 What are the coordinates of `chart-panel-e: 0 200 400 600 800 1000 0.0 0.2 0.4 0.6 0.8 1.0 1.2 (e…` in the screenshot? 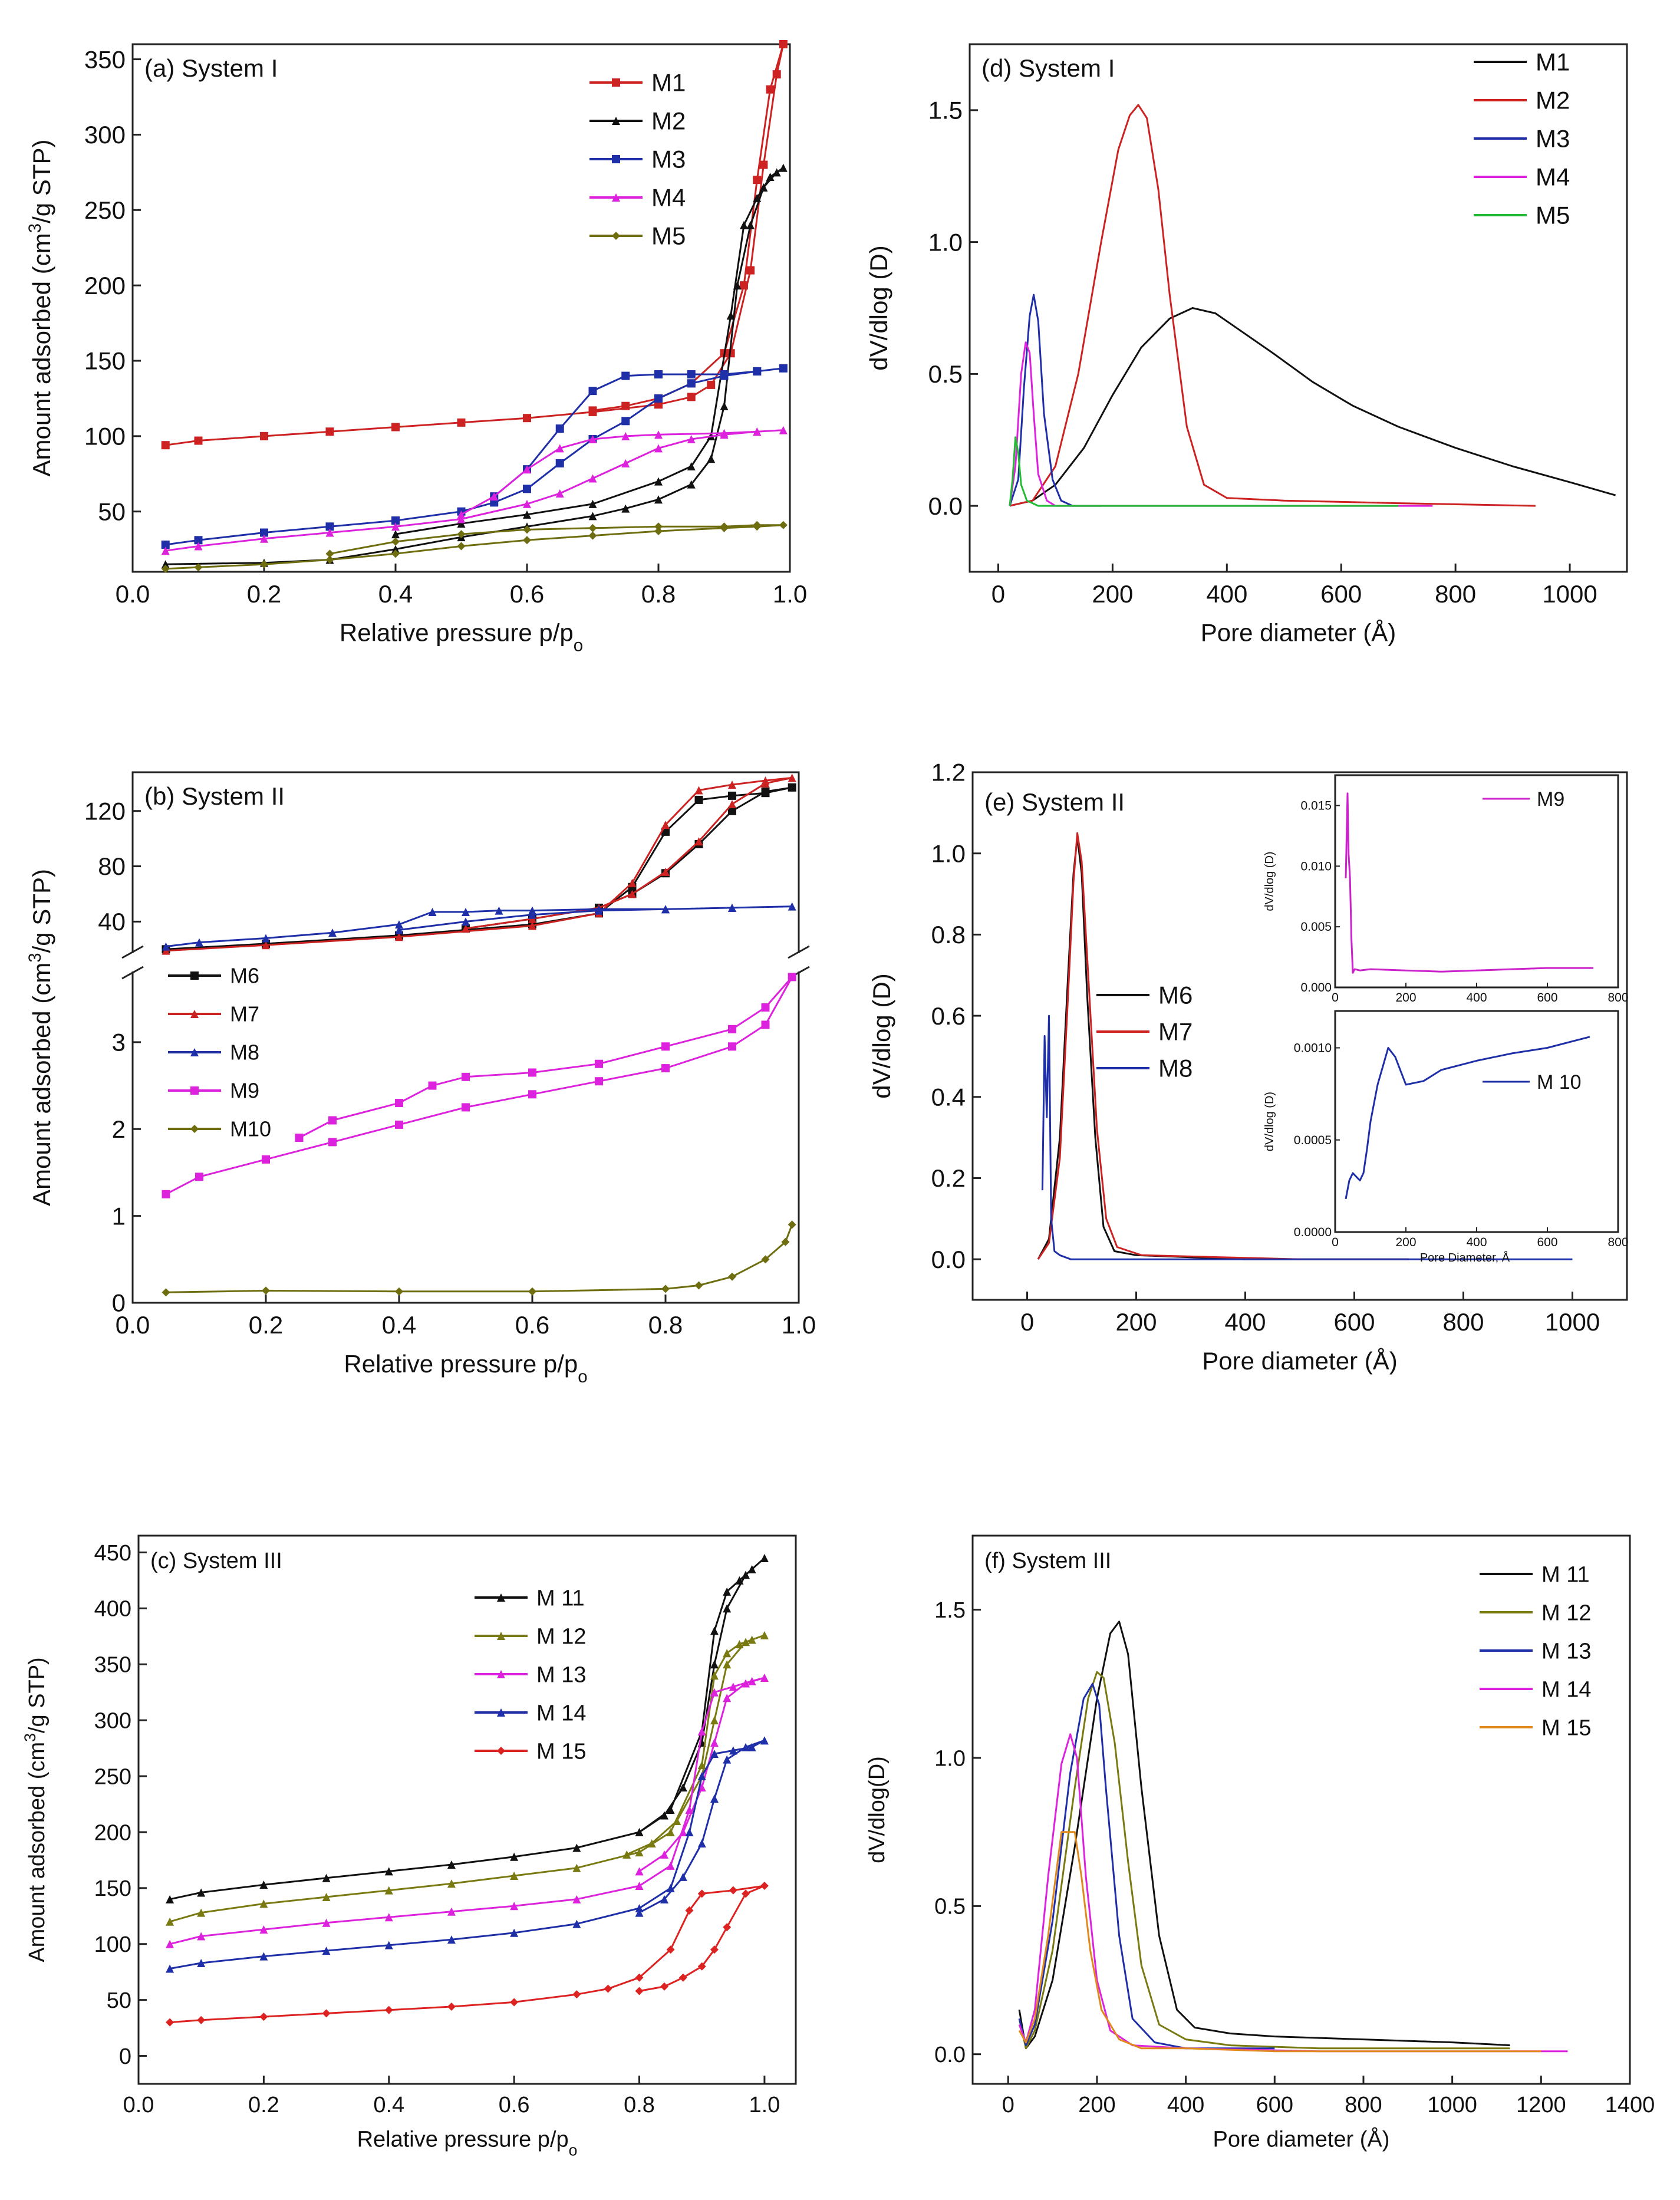 It's located at (1248, 1067).